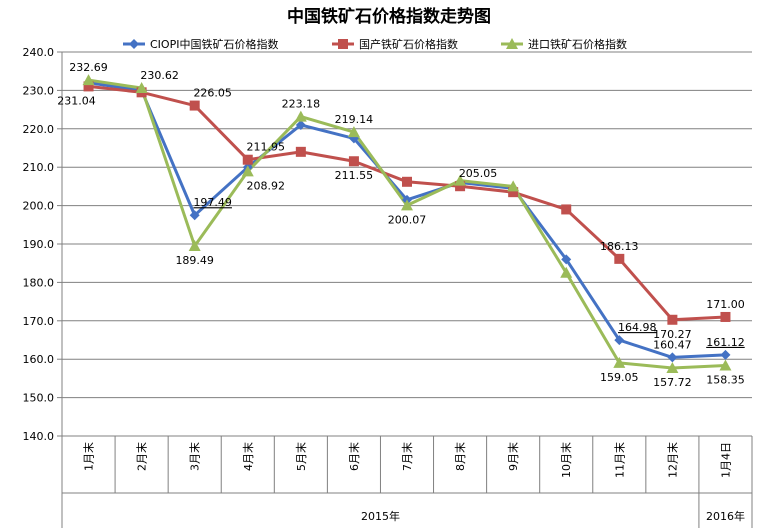  I want to click on legend-label: 进口铁矿石价格指数, so click(577, 44).